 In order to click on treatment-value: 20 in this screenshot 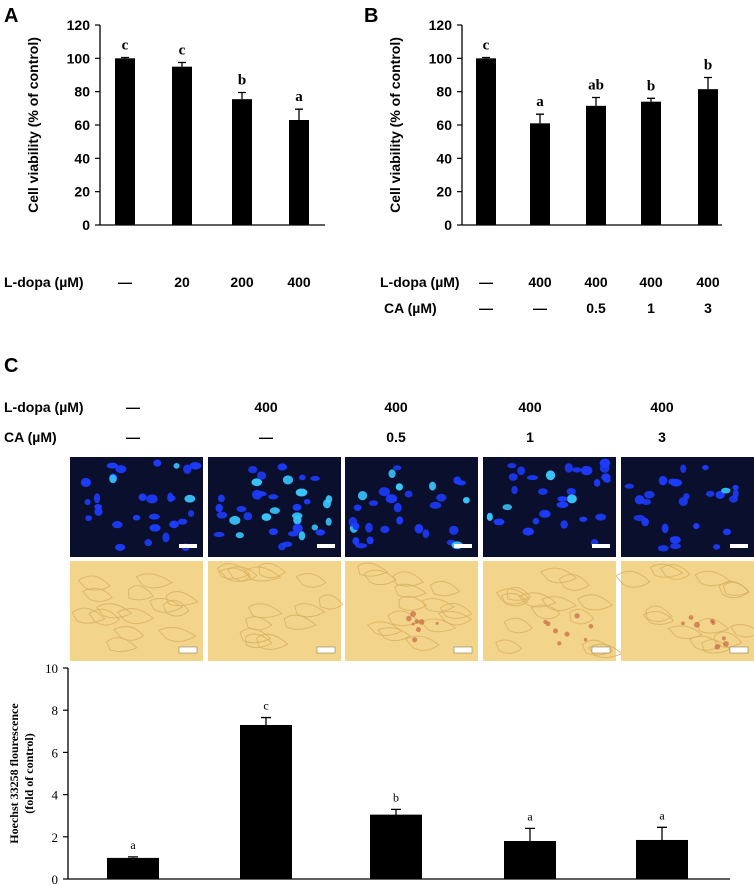, I will do `click(182, 282)`.